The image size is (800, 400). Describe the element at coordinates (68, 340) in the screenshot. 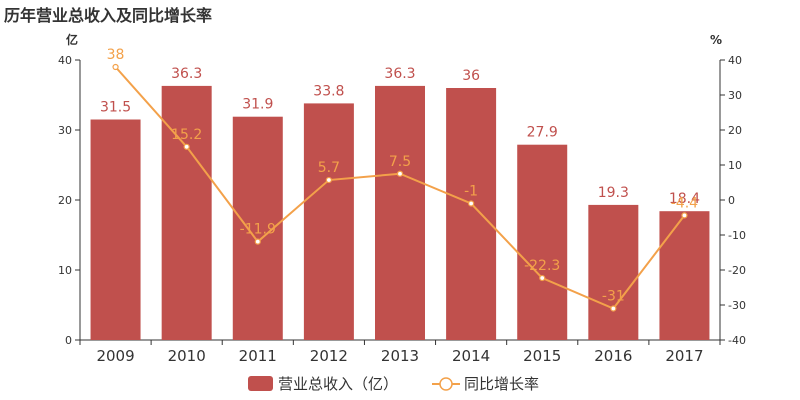

I see `left-tick-label: 0` at that location.